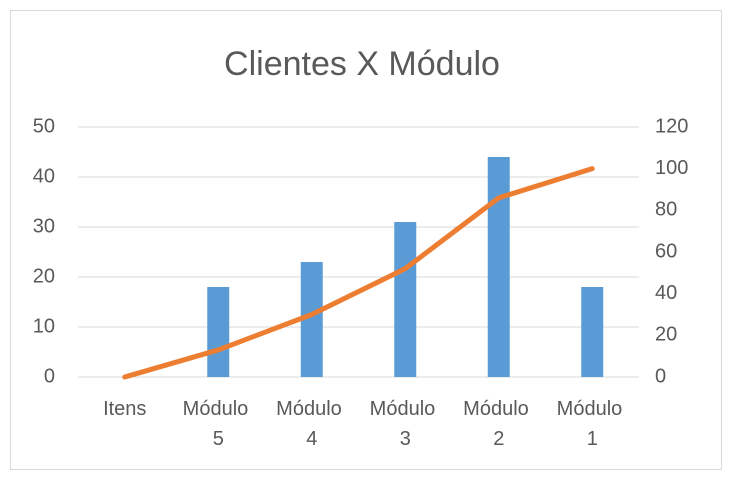 The width and height of the screenshot is (736, 489). Describe the element at coordinates (124, 409) in the screenshot. I see `x-tick-label: Itens` at that location.